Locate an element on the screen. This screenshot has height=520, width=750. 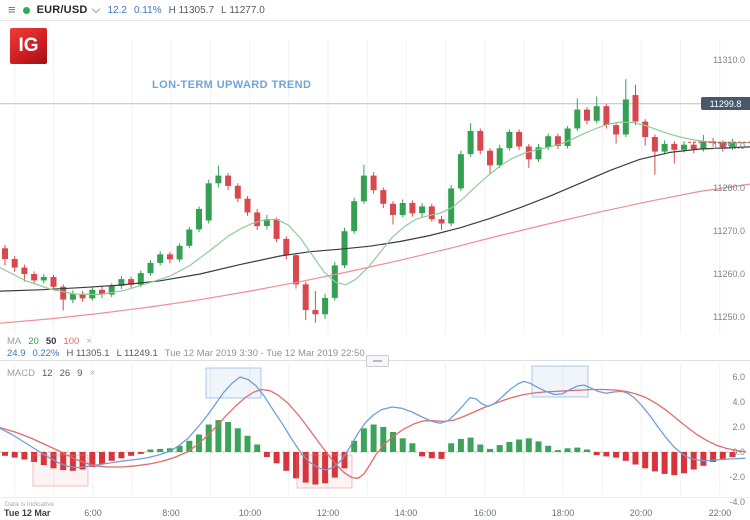
ma-legend-name: MA is located at coordinates (14, 341).